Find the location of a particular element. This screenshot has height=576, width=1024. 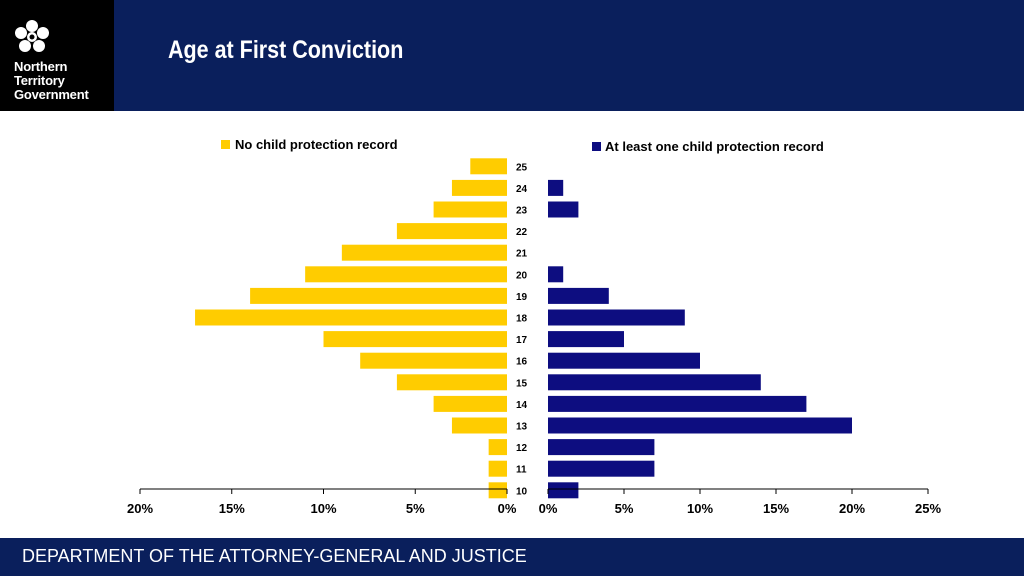

left-x-tick-label: 20% is located at coordinates (140, 508).